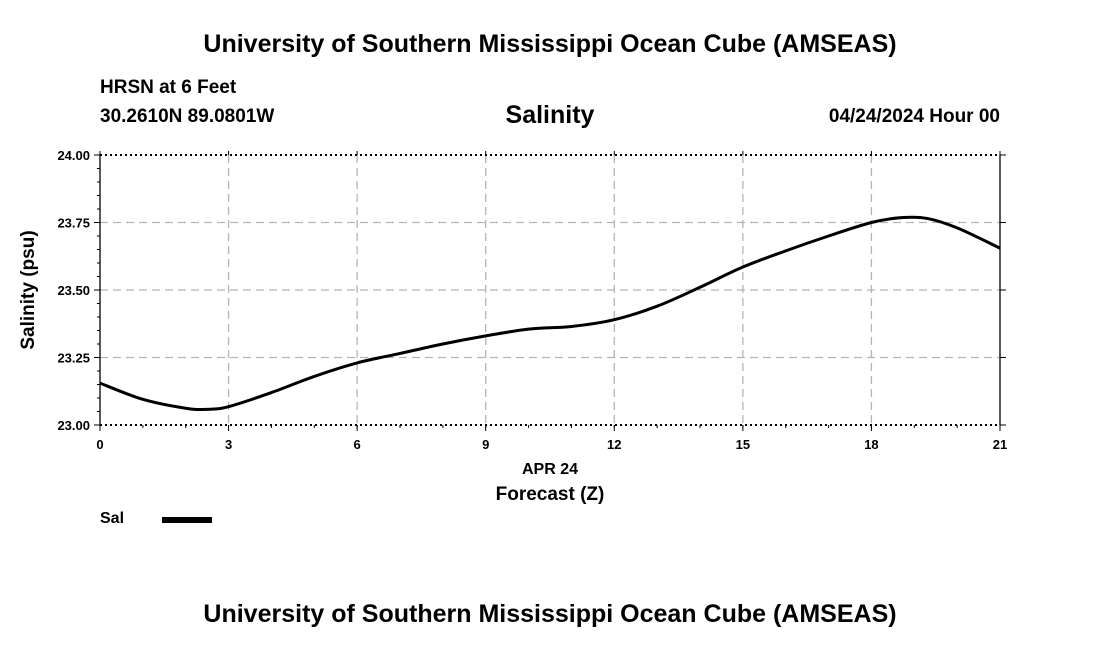 The width and height of the screenshot is (1100, 650). What do you see at coordinates (871, 444) in the screenshot?
I see `x-tick-label: 18` at bounding box center [871, 444].